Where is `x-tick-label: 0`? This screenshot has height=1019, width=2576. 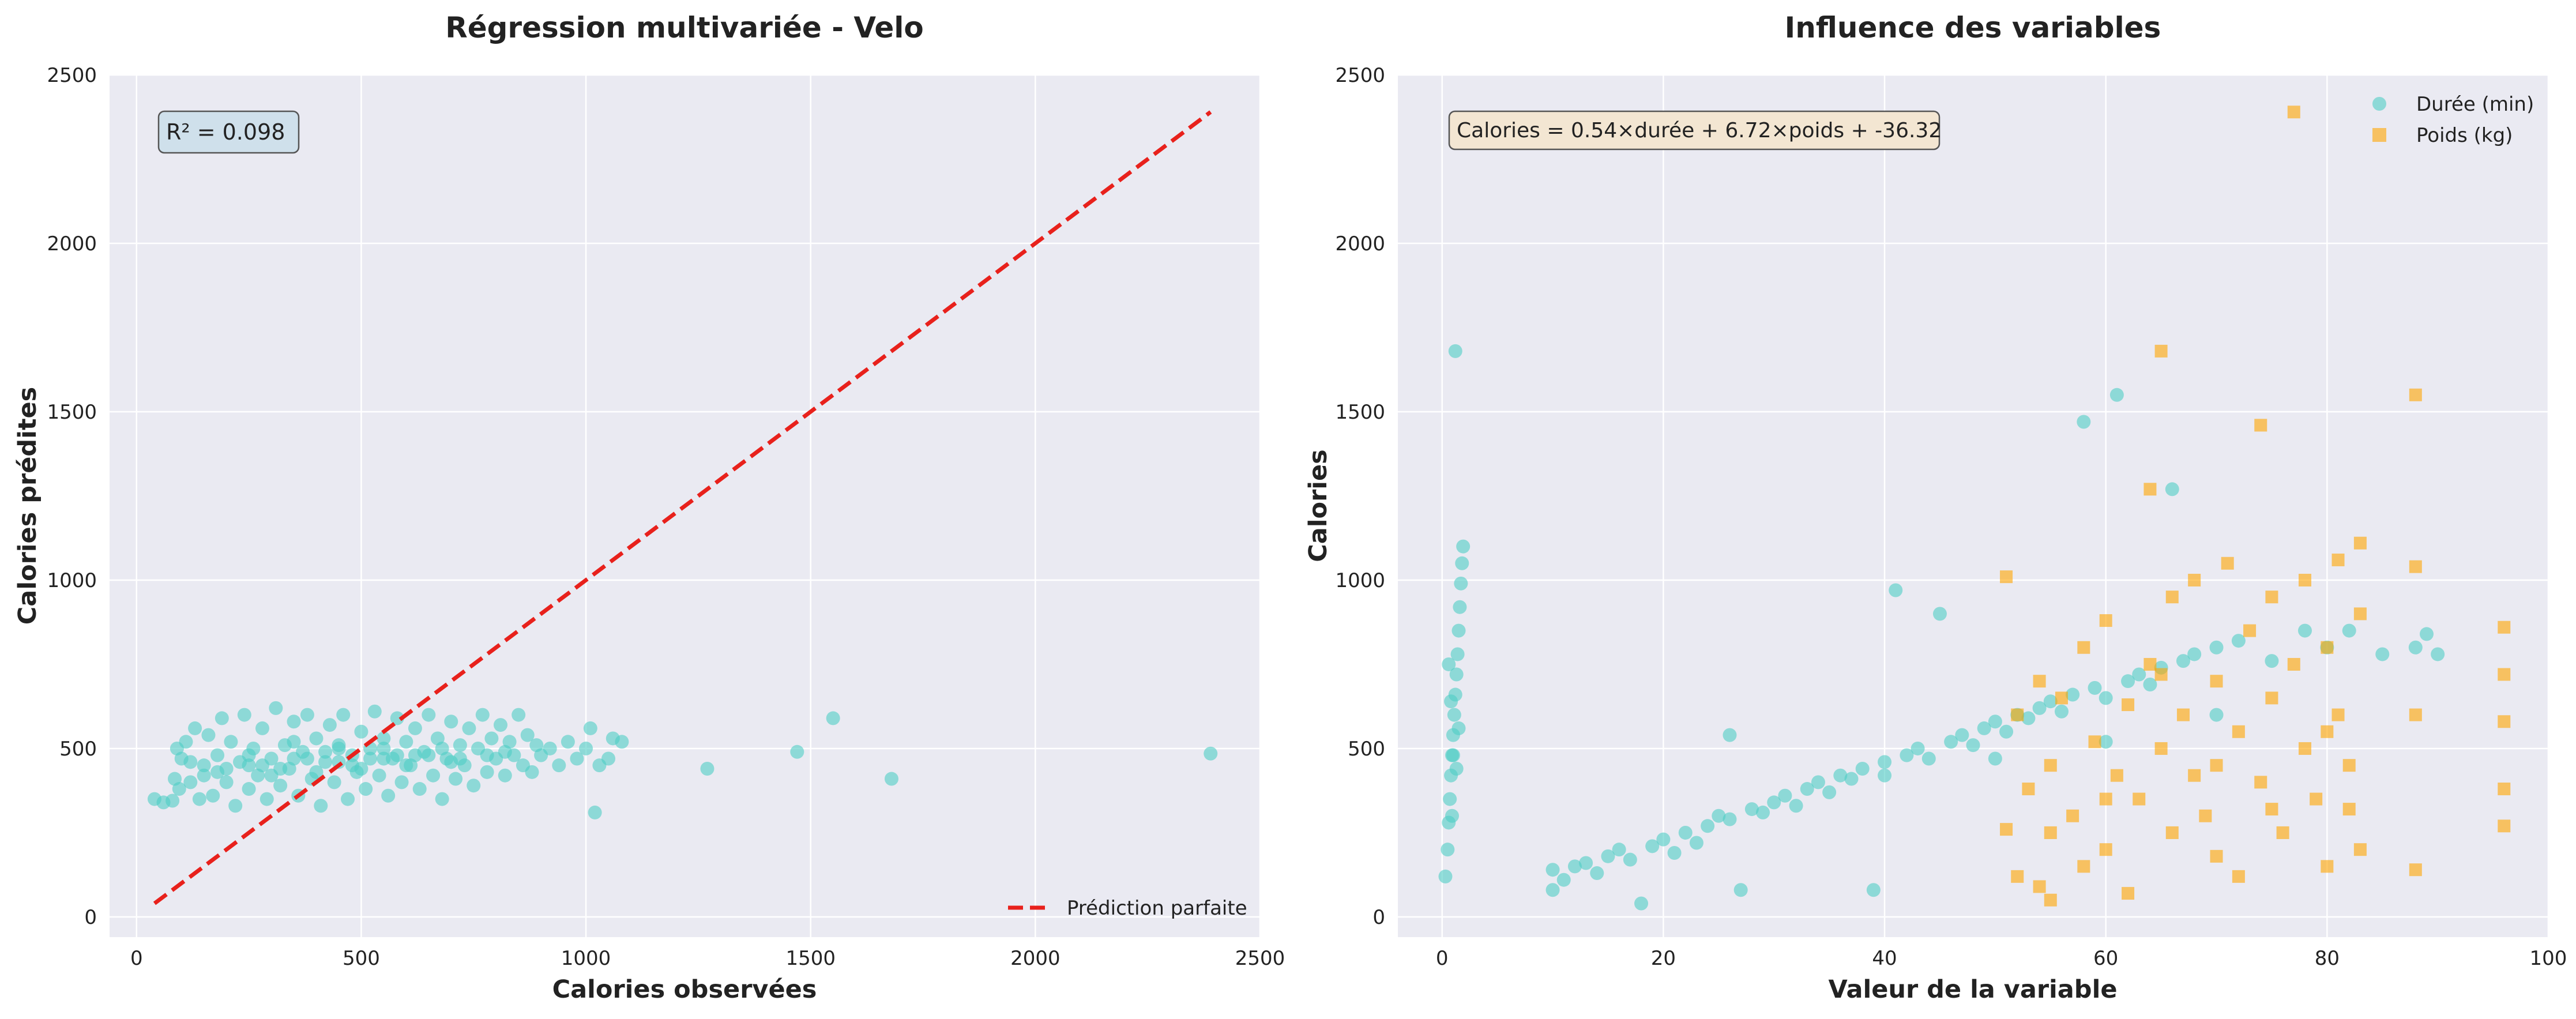
x-tick-label: 0 is located at coordinates (1442, 959).